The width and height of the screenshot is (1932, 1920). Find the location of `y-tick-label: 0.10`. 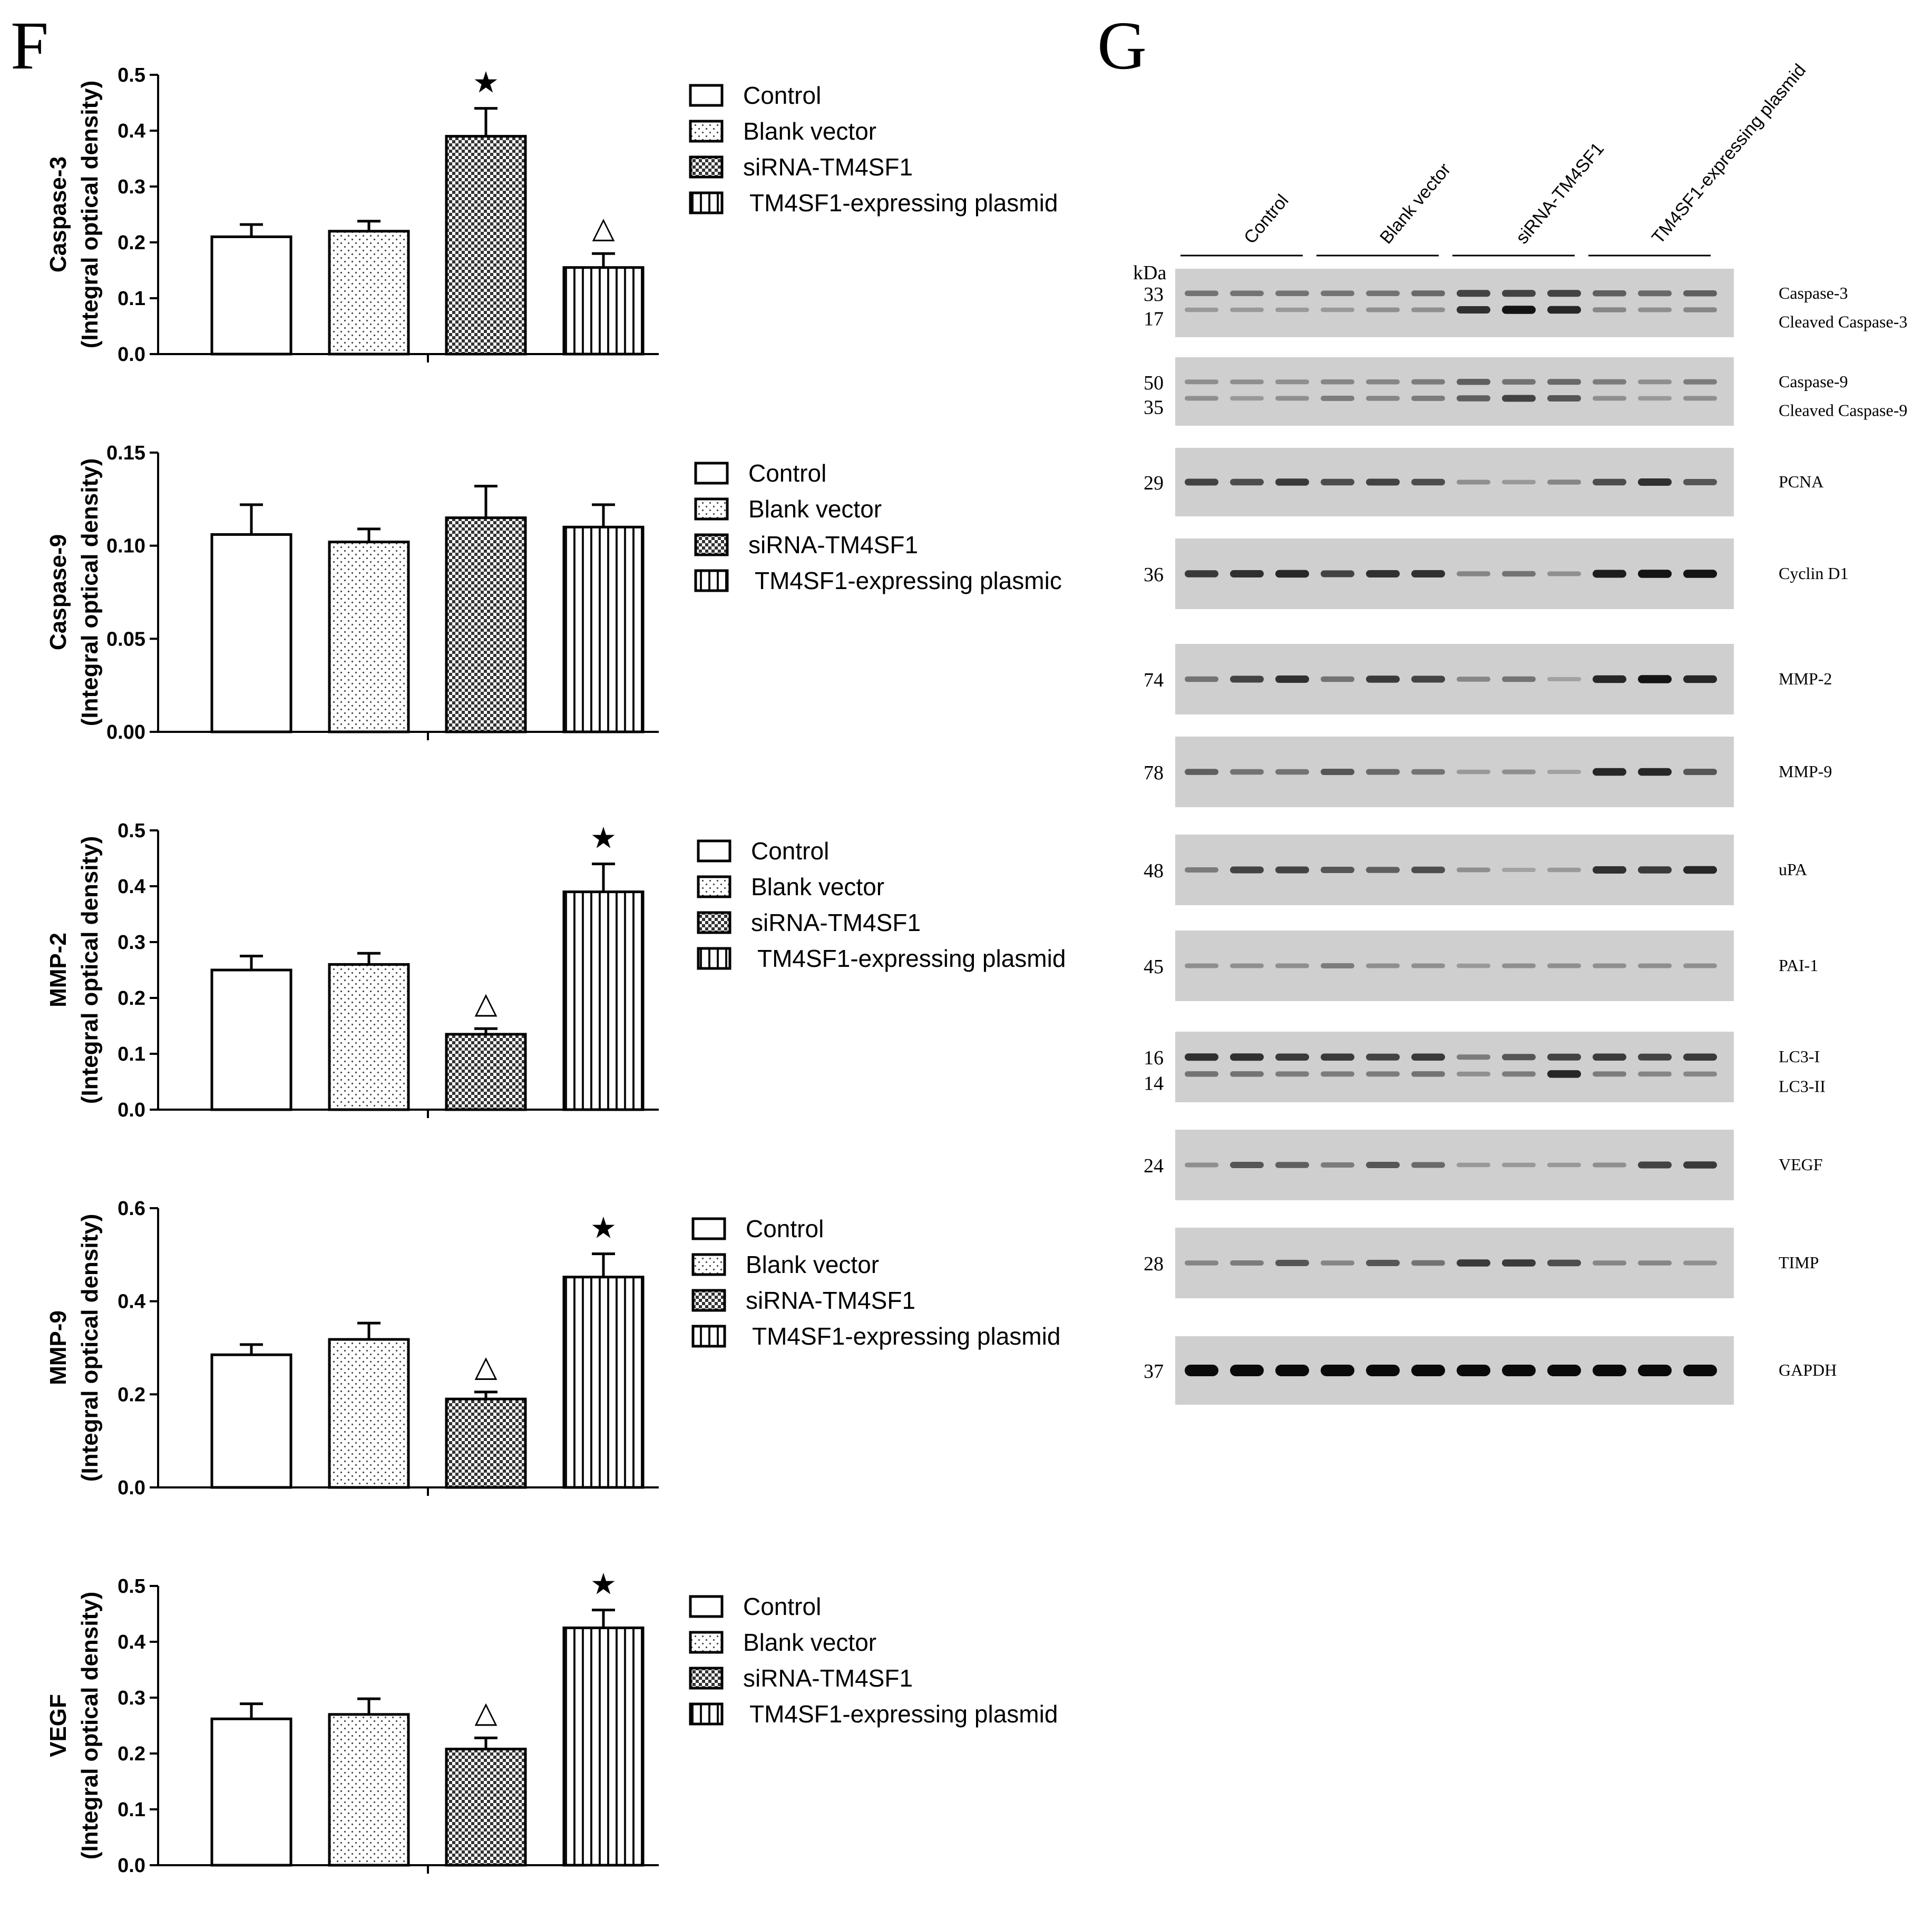

y-tick-label: 0.10 is located at coordinates (125, 546).